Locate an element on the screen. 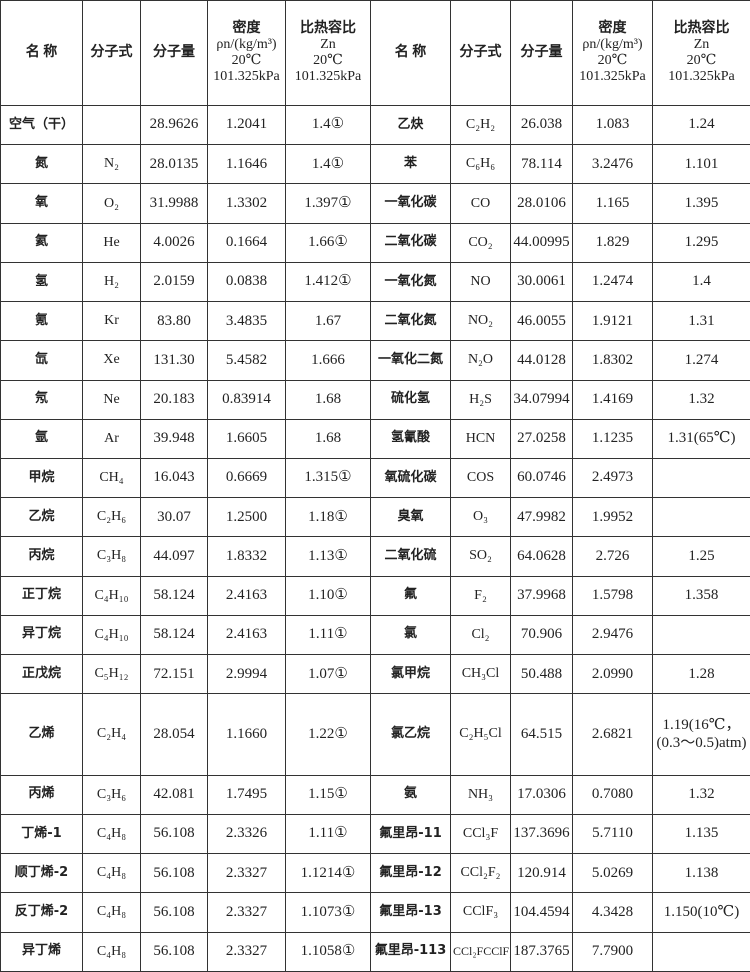  name-cell: 丁烯-1 is located at coordinates (41, 834).